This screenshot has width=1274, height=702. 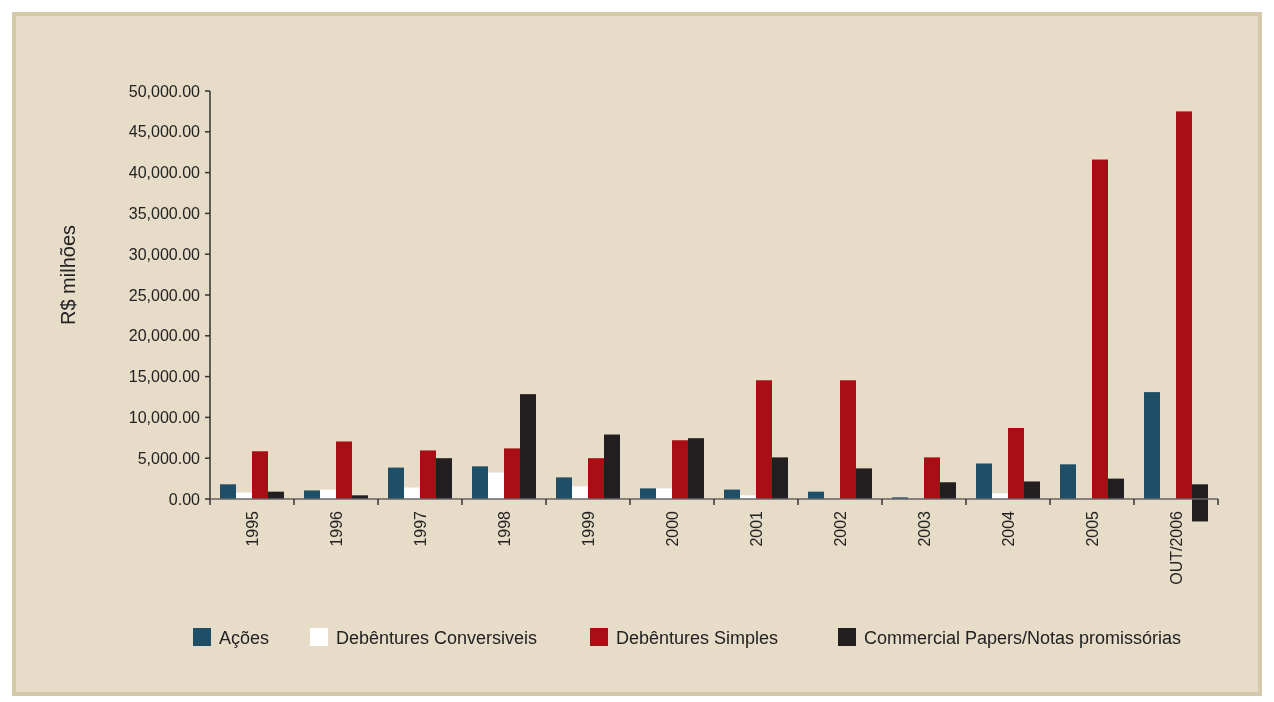 I want to click on x-tick-label: 2001, so click(x=756, y=528).